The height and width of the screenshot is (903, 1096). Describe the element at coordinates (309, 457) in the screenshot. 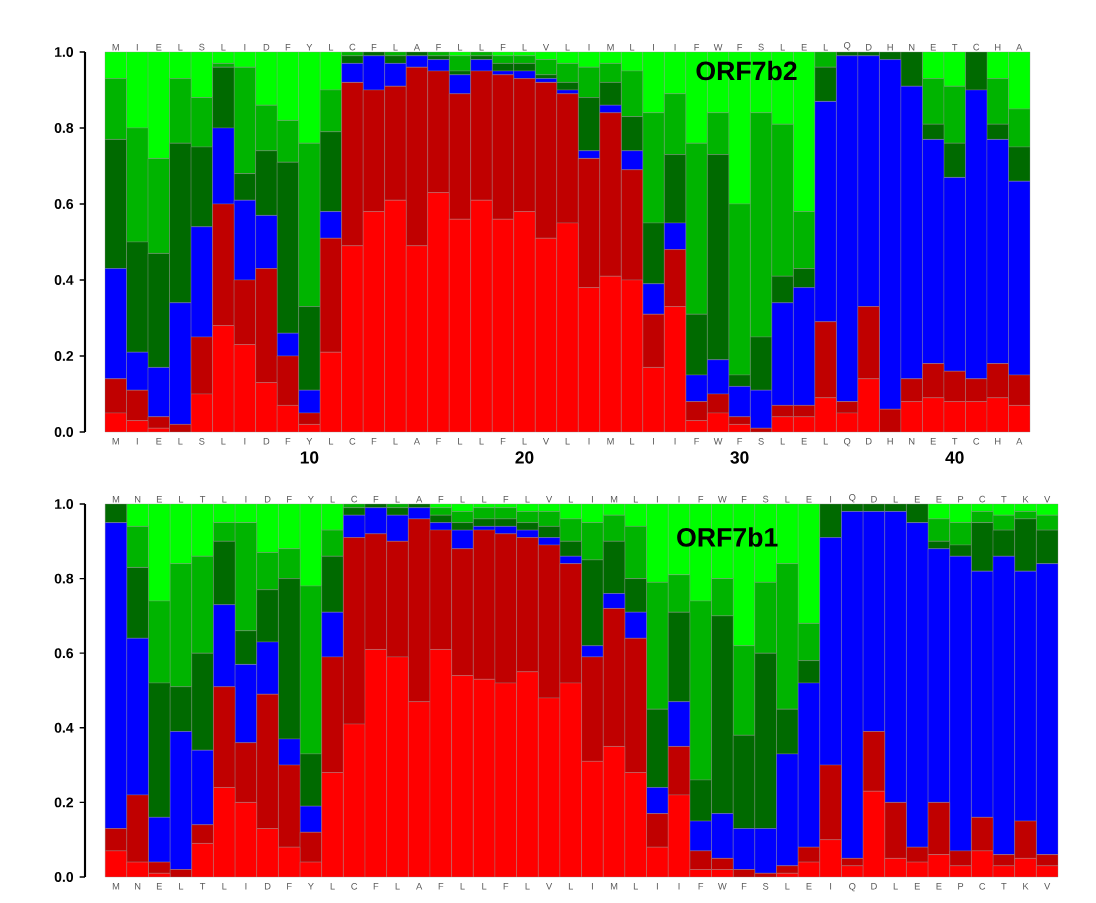

I see `x2-tick-label: 10` at that location.